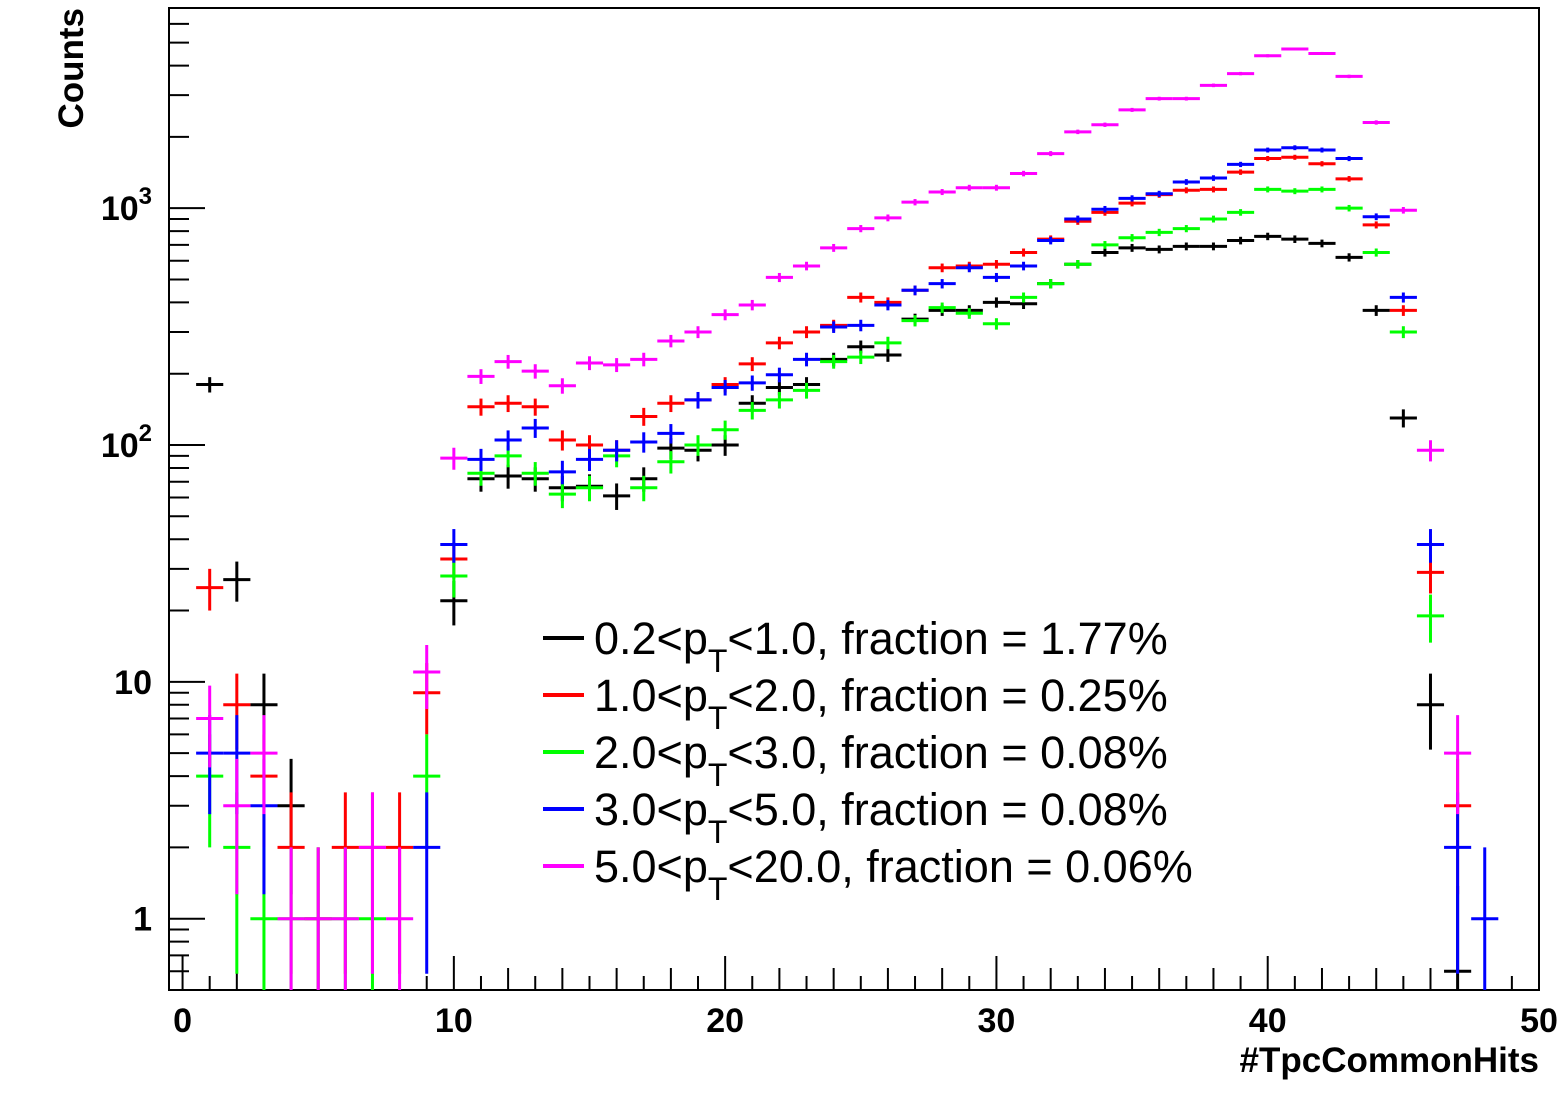 This screenshot has width=1566, height=1098. Describe the element at coordinates (881, 760) in the screenshot. I see `legend-entry: 2.0<pT<3.0, fraction = 0.08%` at that location.